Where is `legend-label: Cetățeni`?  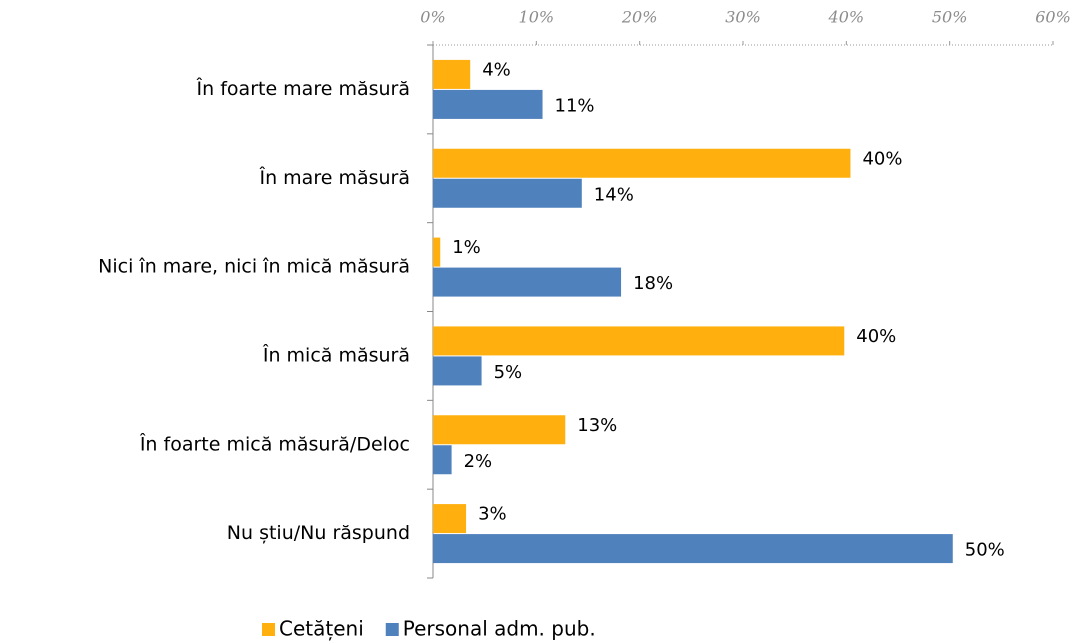
legend-label: Cetățeni is located at coordinates (321, 629).